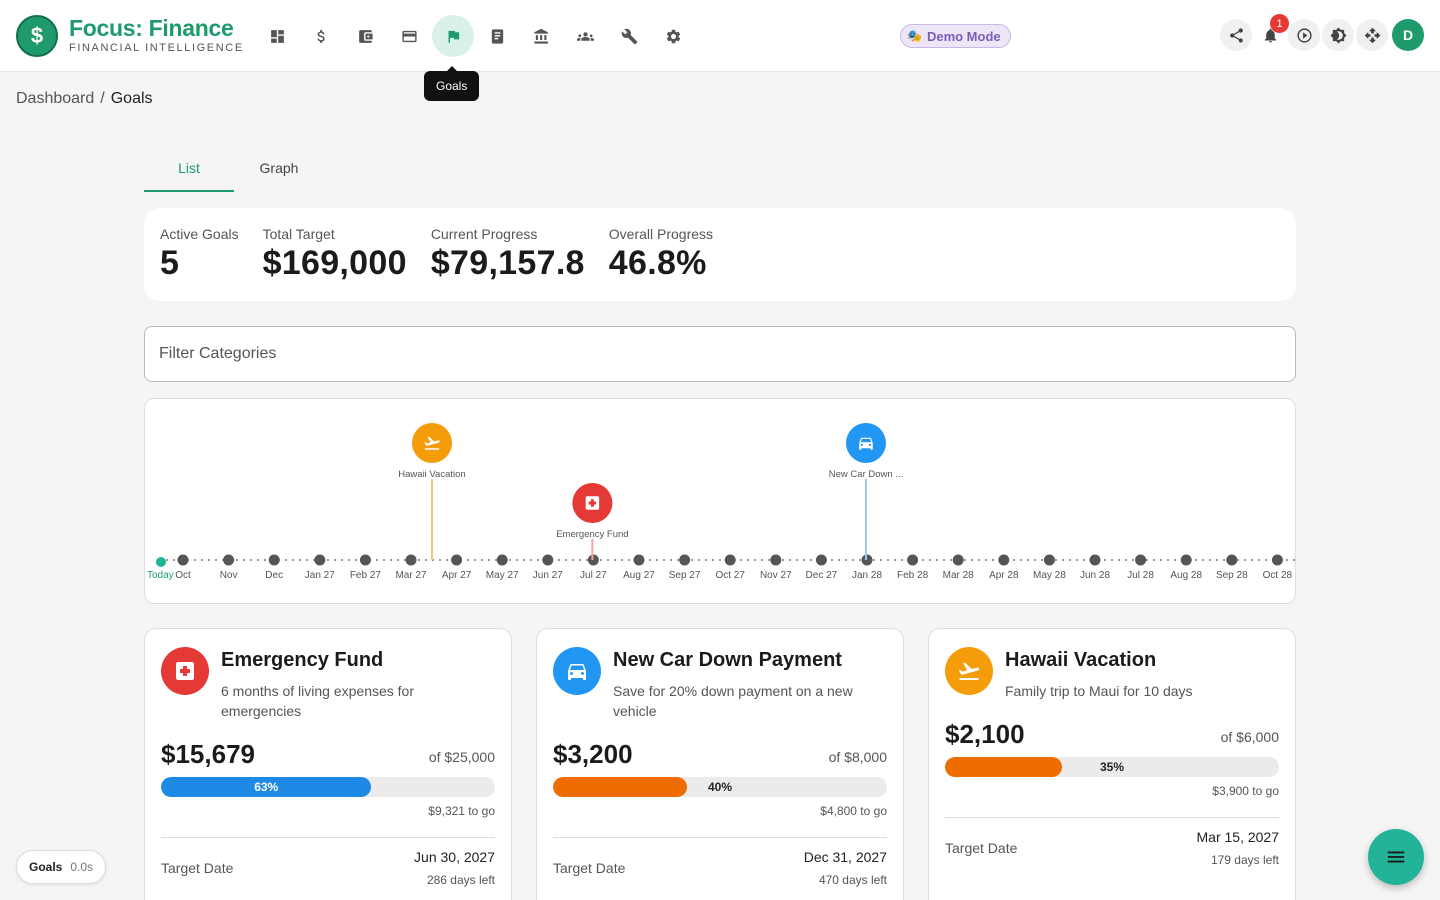 The height and width of the screenshot is (900, 1440). What do you see at coordinates (1279, 23) in the screenshot?
I see `notification-badge: 1` at bounding box center [1279, 23].